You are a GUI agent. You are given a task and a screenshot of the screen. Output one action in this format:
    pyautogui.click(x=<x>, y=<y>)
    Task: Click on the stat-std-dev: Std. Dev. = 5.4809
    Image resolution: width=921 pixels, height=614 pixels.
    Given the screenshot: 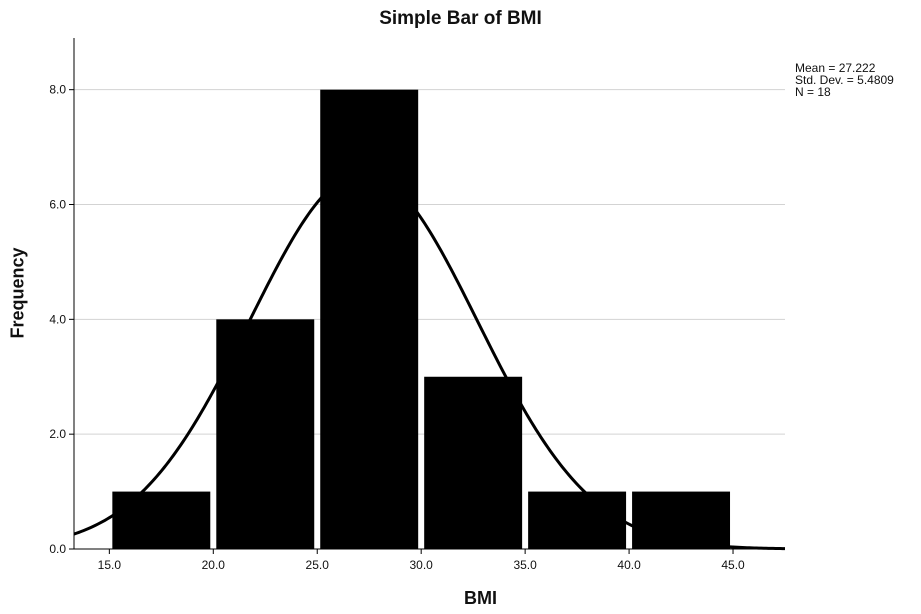 What is the action you would take?
    pyautogui.click(x=844, y=80)
    